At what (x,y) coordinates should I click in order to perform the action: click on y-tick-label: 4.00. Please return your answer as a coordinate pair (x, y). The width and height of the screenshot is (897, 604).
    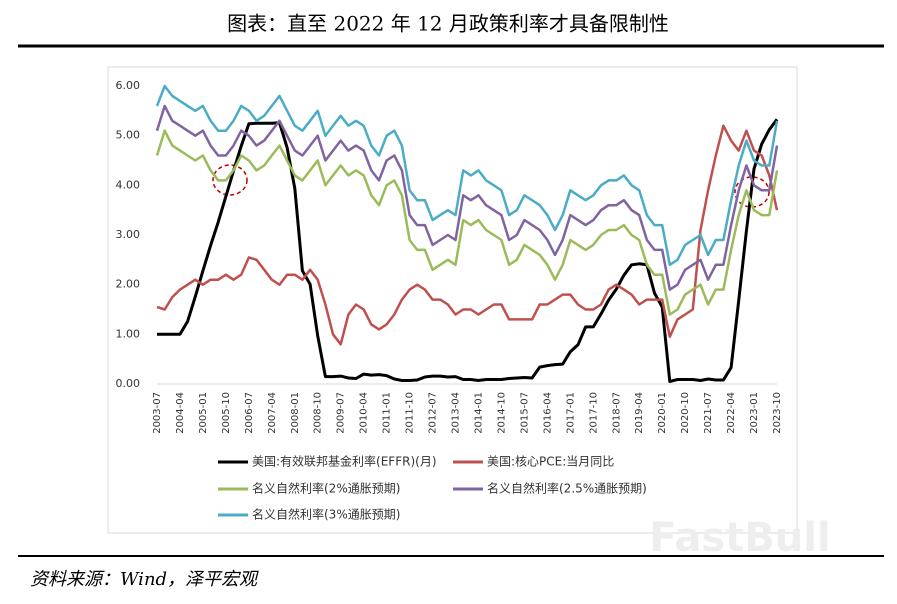
    Looking at the image, I should click on (128, 184).